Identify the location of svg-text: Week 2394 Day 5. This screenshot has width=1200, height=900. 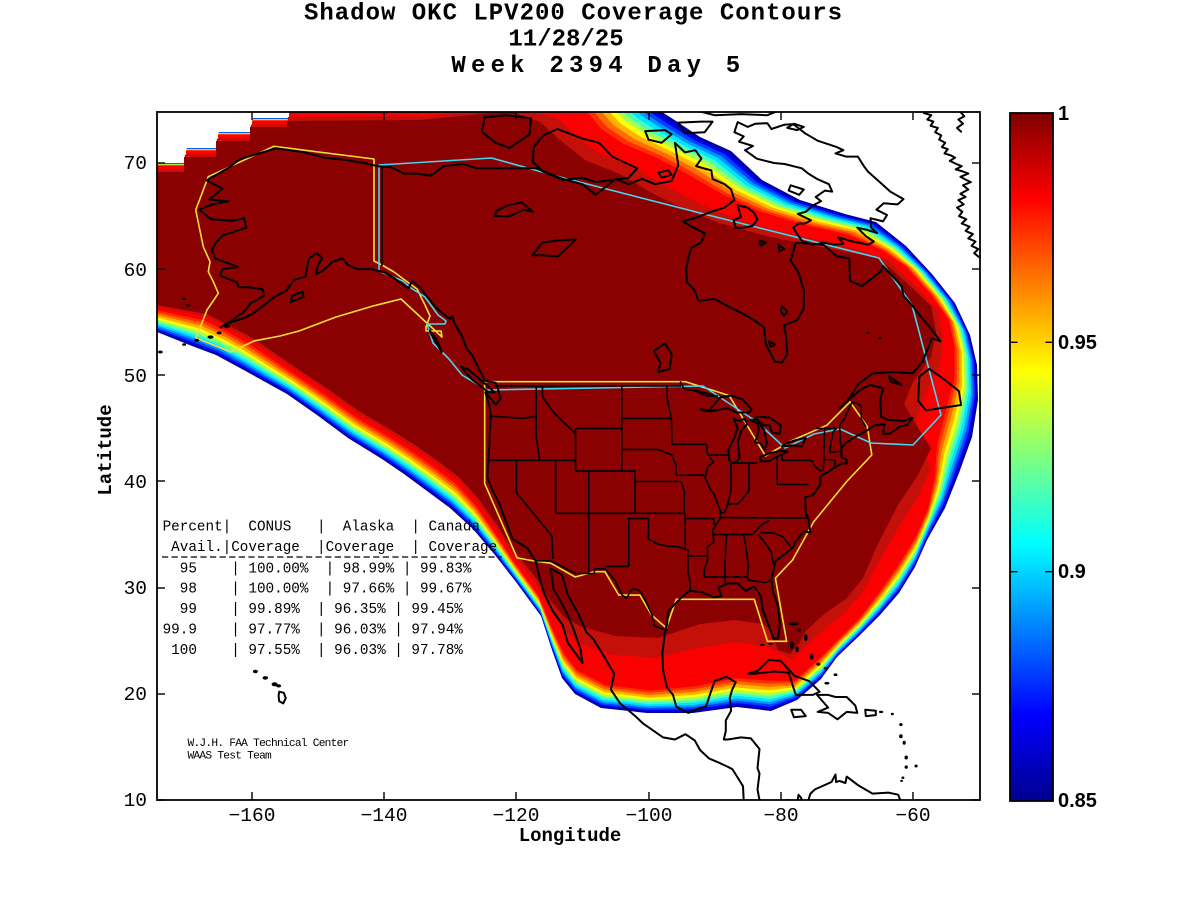
(598, 66).